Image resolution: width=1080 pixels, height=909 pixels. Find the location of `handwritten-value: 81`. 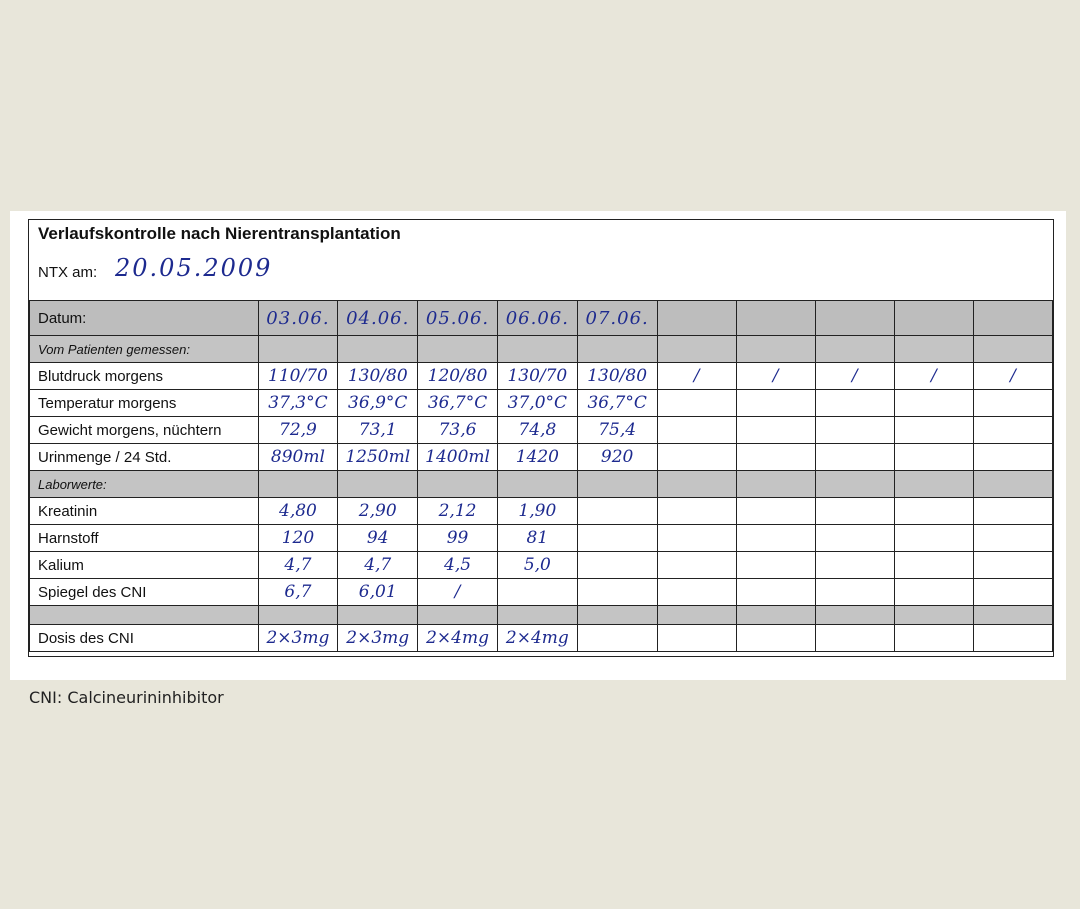

handwritten-value: 81 is located at coordinates (537, 538).